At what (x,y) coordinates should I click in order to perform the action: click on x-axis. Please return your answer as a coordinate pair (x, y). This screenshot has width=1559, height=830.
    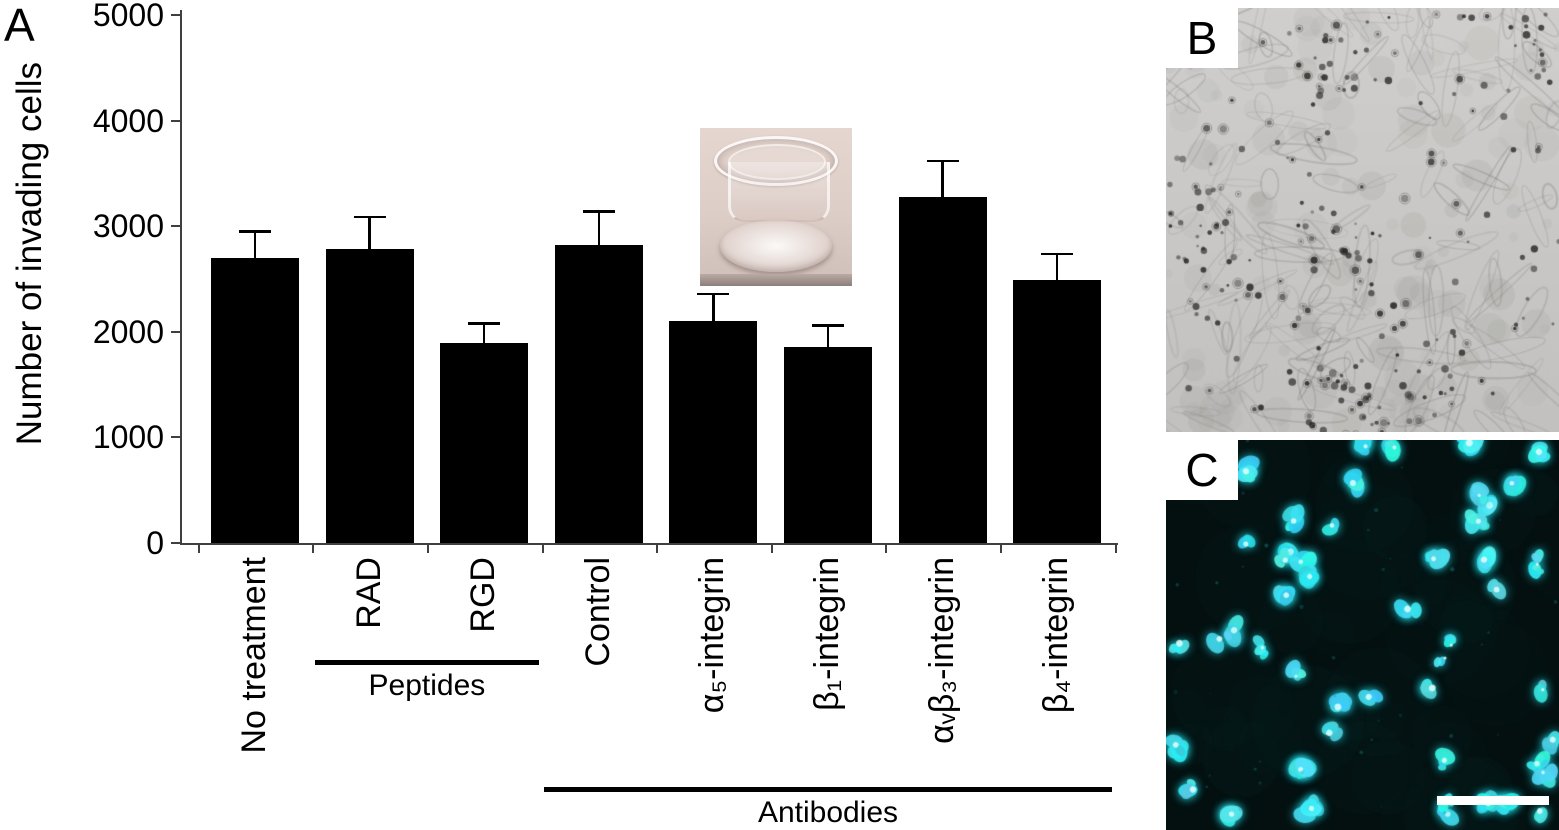
    Looking at the image, I should click on (649, 544).